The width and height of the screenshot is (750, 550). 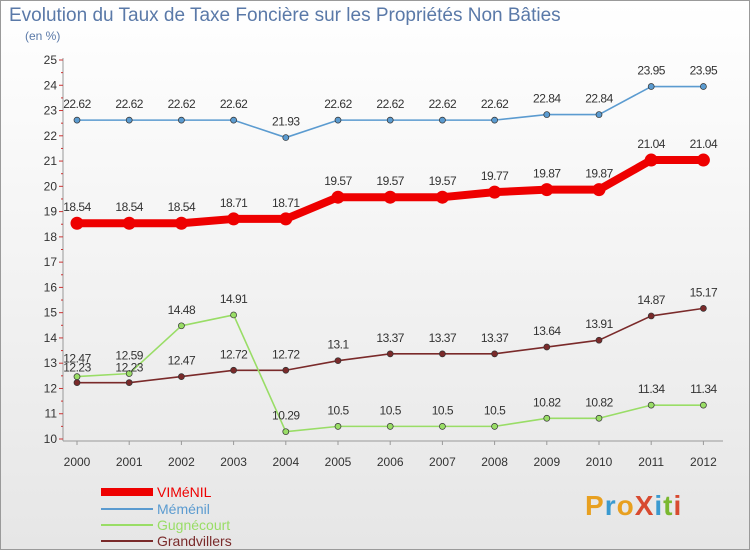 What do you see at coordinates (547, 174) in the screenshot?
I see `data-label: 19.87` at bounding box center [547, 174].